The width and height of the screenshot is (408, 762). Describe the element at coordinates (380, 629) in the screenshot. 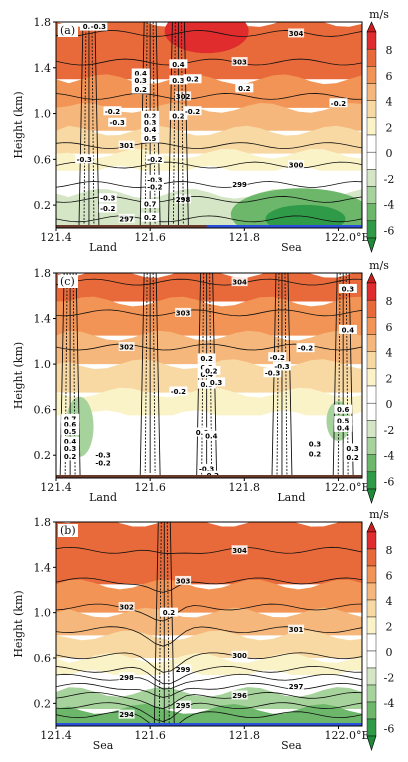

I see `colorbar-3: 8 6 4 2 0 -2 -4 -6 m/s` at that location.